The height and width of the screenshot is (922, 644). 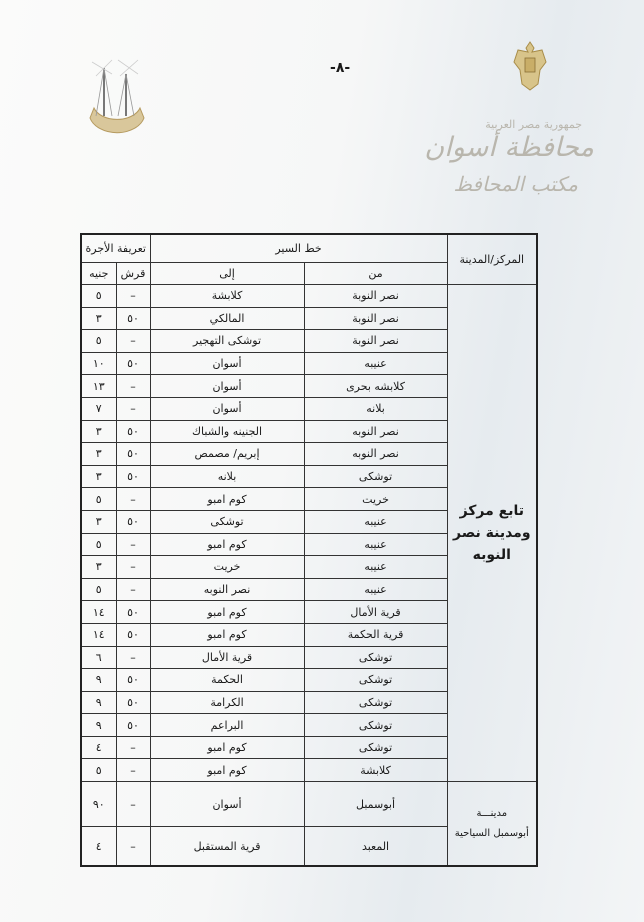 What do you see at coordinates (375, 273) in the screenshot?
I see `header-from: من` at bounding box center [375, 273].